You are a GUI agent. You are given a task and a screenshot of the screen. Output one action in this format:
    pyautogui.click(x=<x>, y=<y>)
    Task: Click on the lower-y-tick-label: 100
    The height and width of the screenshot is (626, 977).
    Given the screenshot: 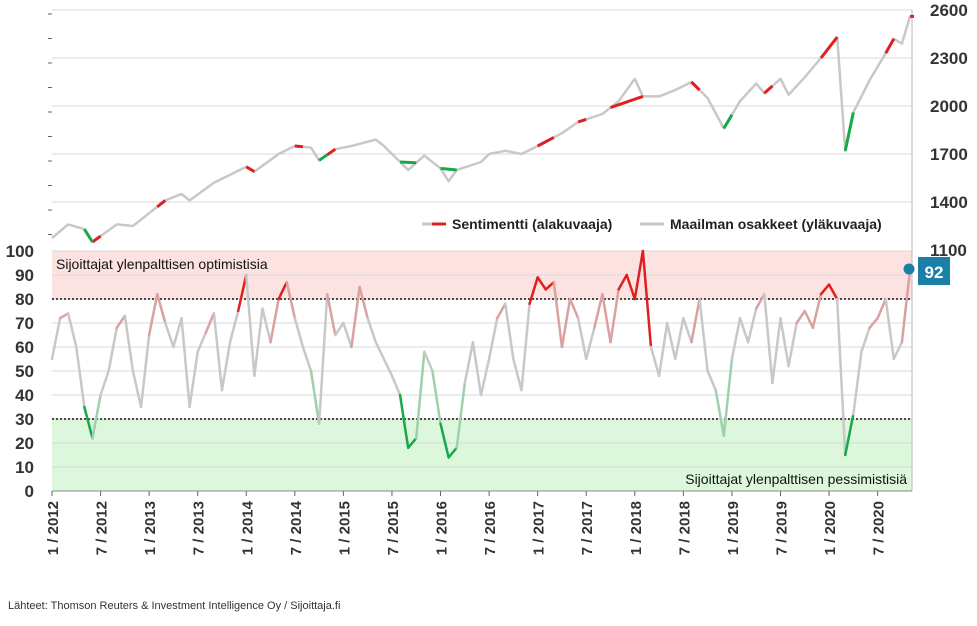 What is the action you would take?
    pyautogui.click(x=20, y=251)
    